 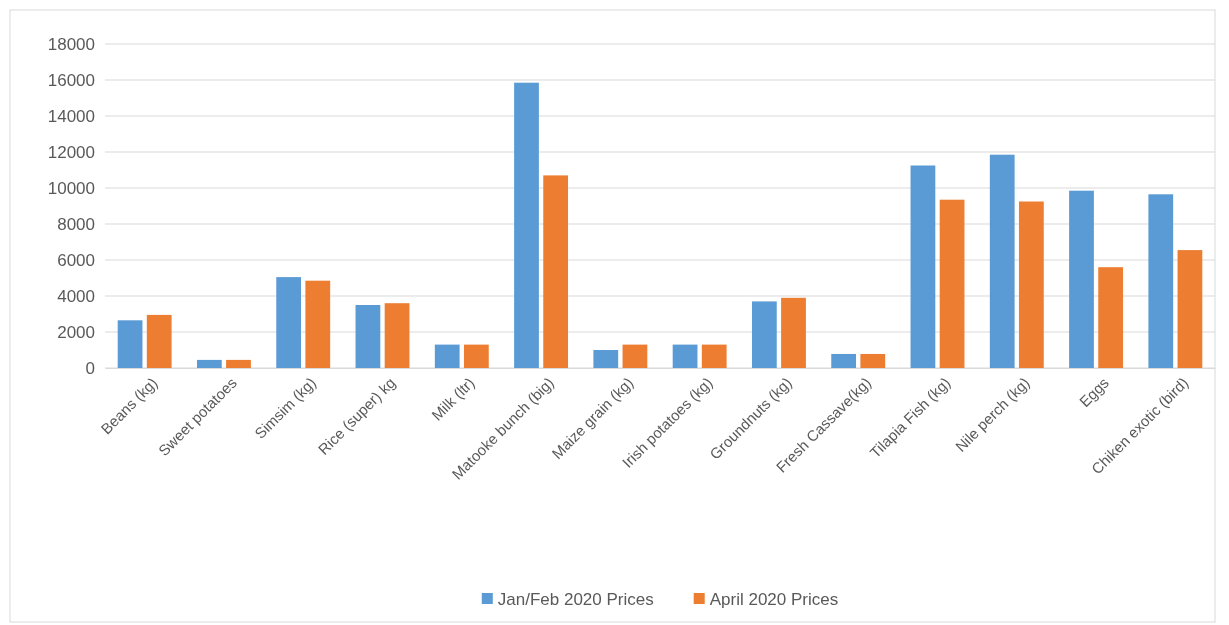 What do you see at coordinates (71, 80) in the screenshot?
I see `y-tick-label: 16000` at bounding box center [71, 80].